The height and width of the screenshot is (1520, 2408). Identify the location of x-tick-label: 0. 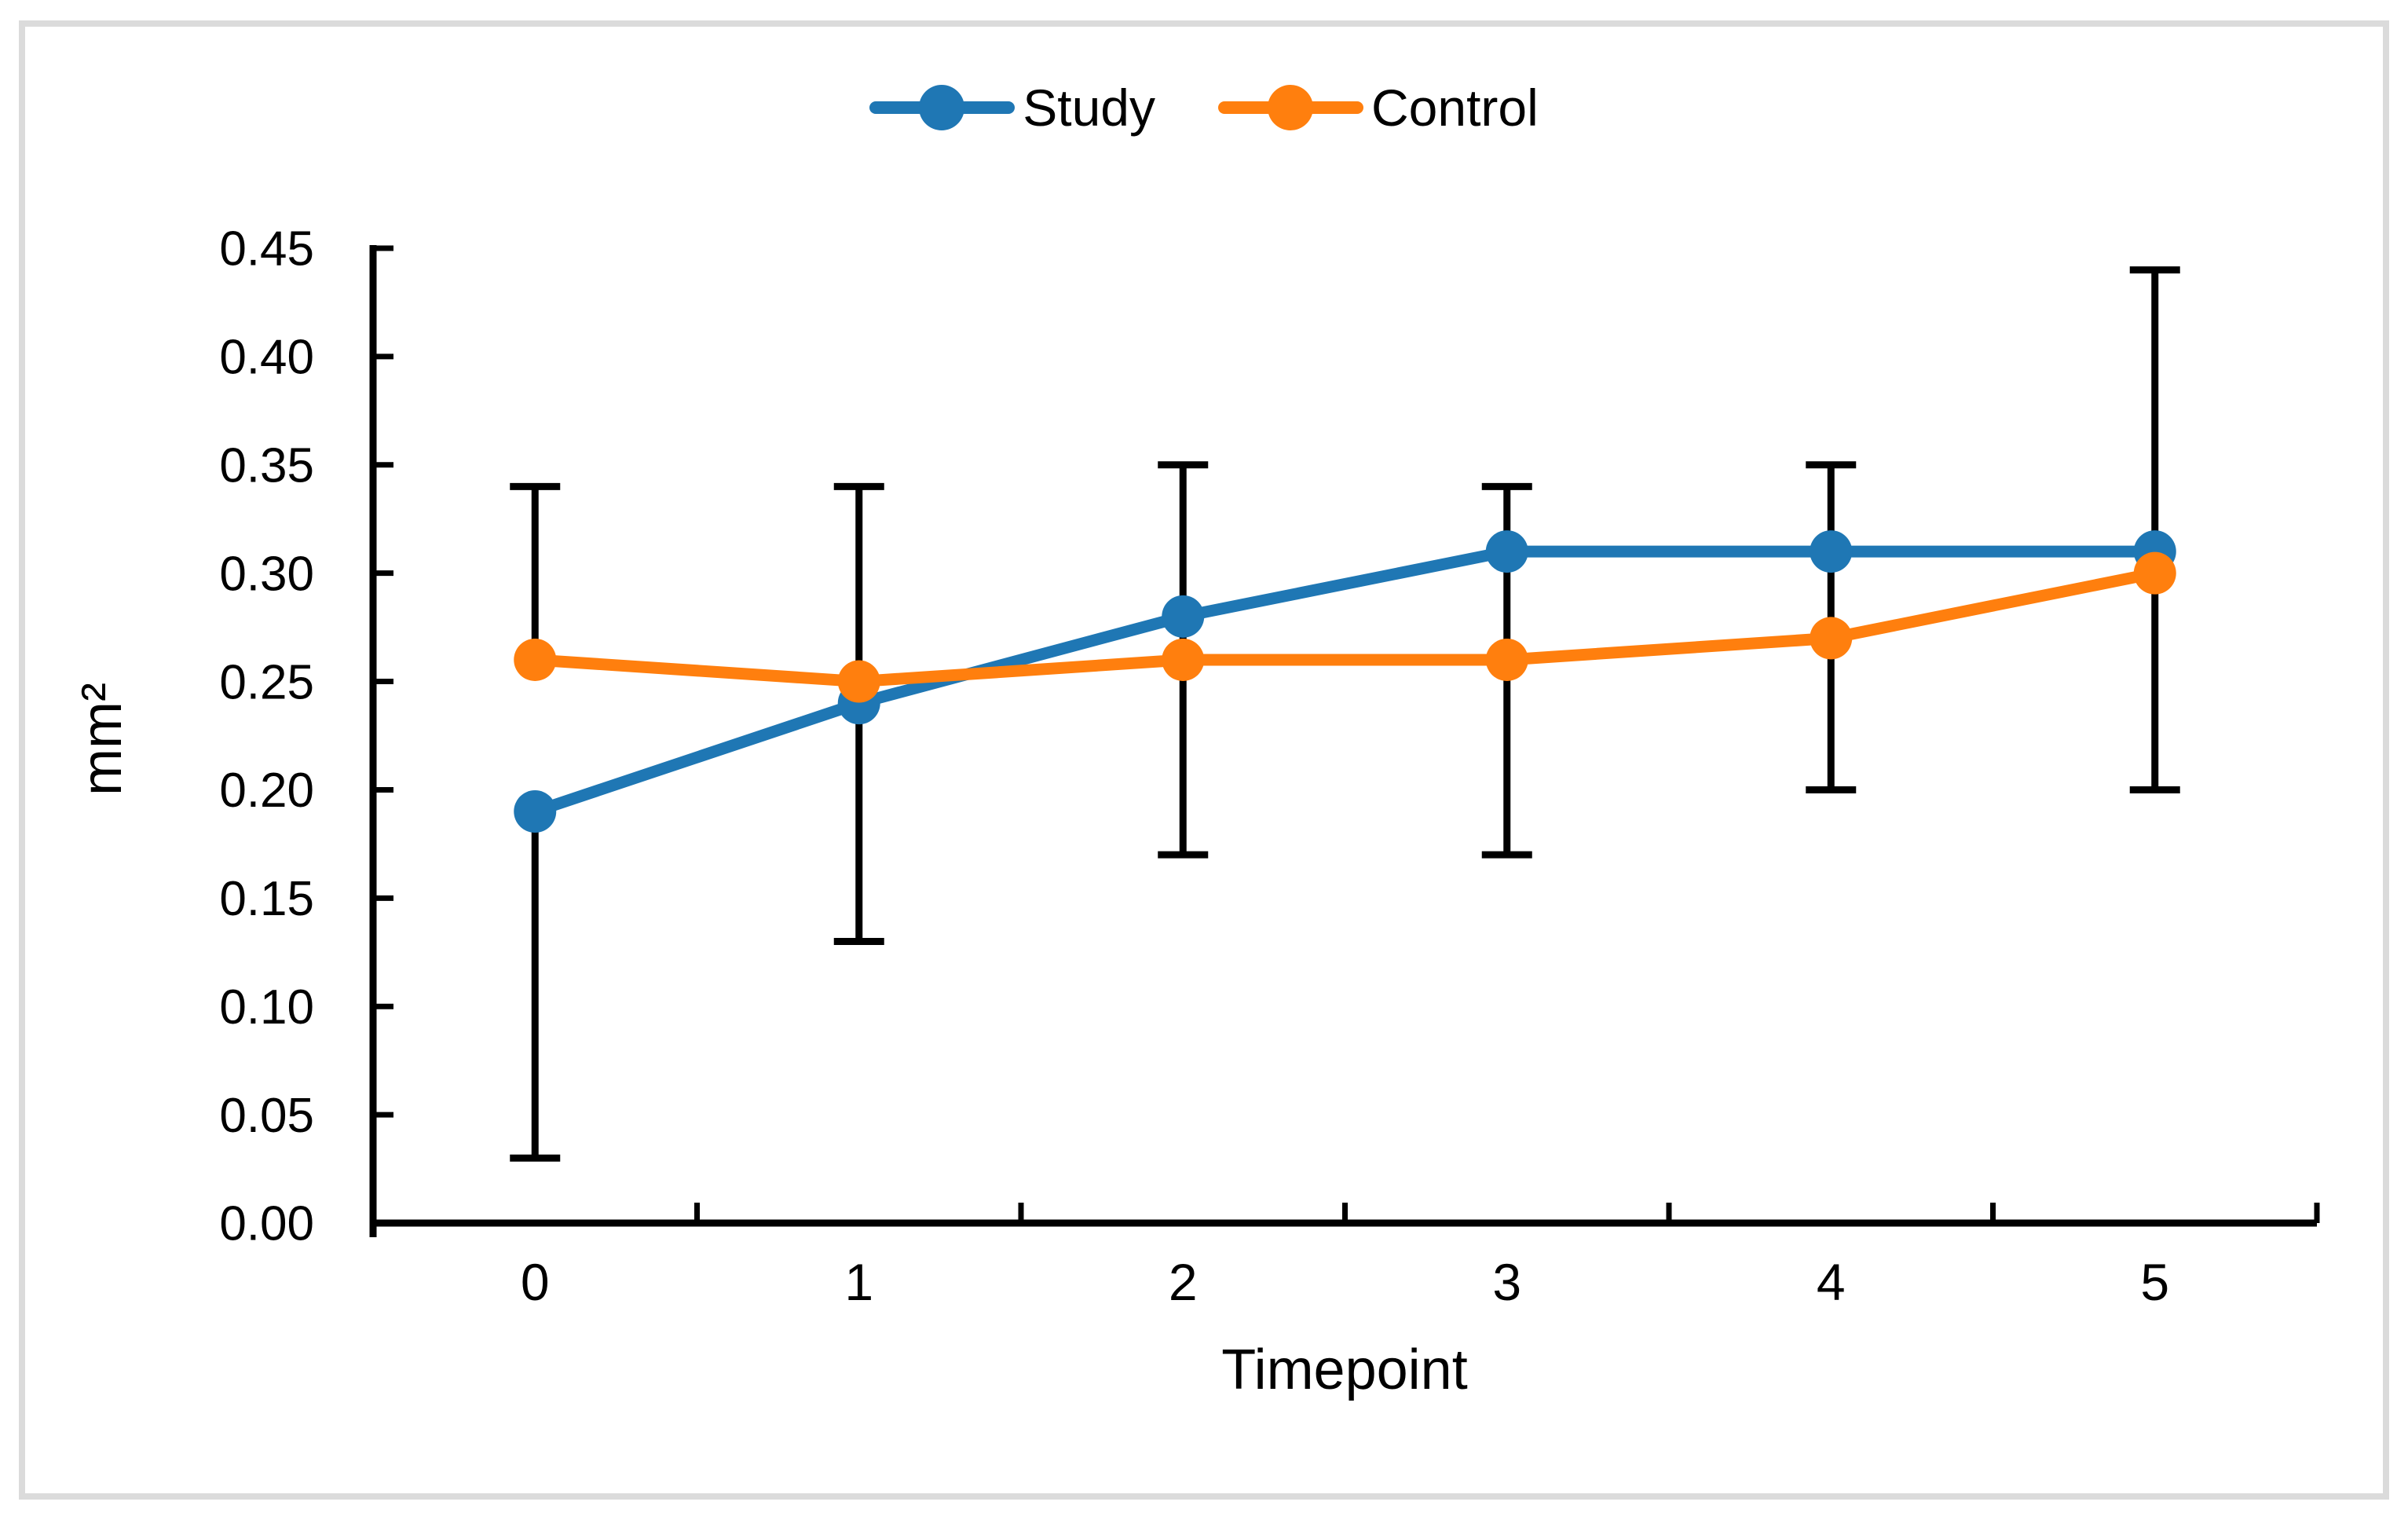
(535, 1282).